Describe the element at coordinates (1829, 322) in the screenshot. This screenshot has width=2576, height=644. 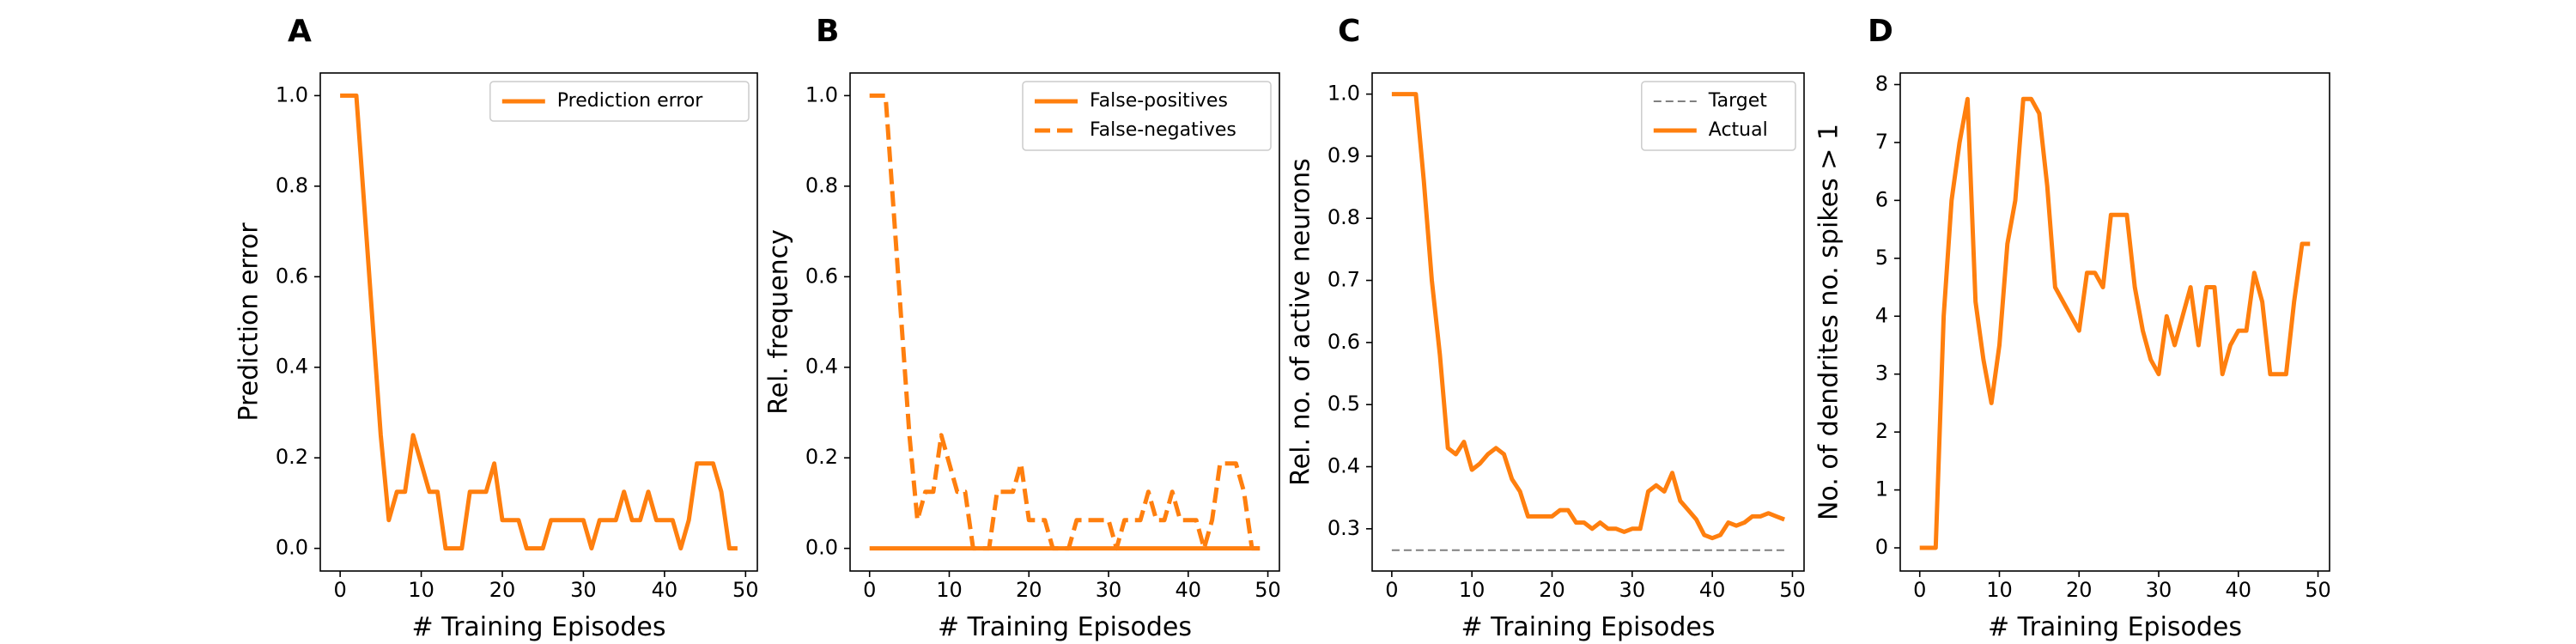
I see `y-axis-label: No. of dendrites no. spikes > 1` at that location.